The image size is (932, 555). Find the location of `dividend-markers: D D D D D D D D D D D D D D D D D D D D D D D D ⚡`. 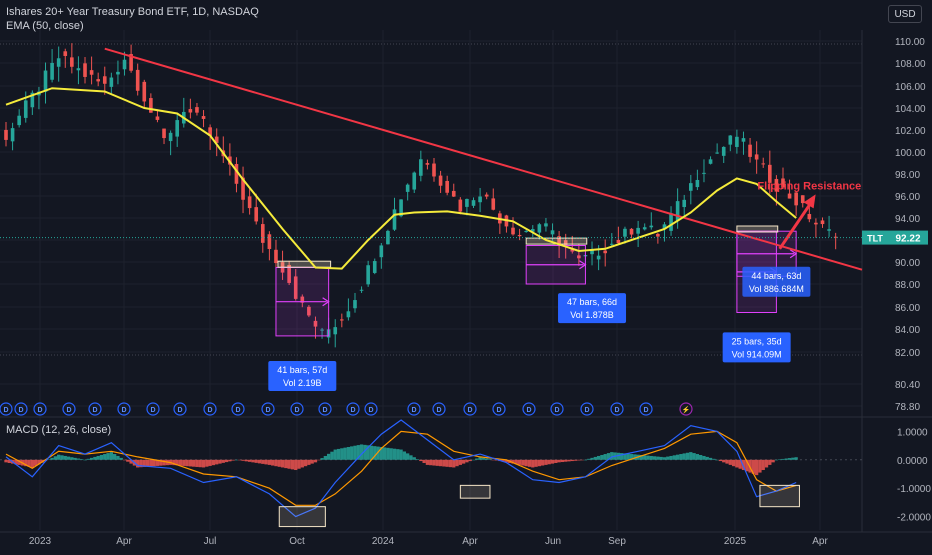

dividend-markers: D D D D D D D D D D D D D D D D D D D D D D D D ⚡ is located at coordinates (346, 409).